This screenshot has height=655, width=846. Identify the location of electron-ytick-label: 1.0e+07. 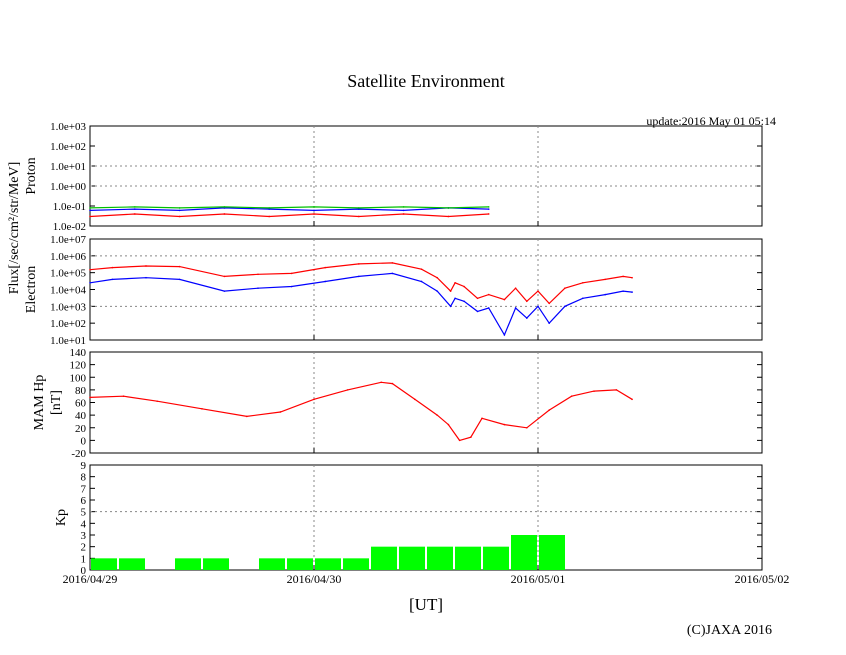
(68, 240).